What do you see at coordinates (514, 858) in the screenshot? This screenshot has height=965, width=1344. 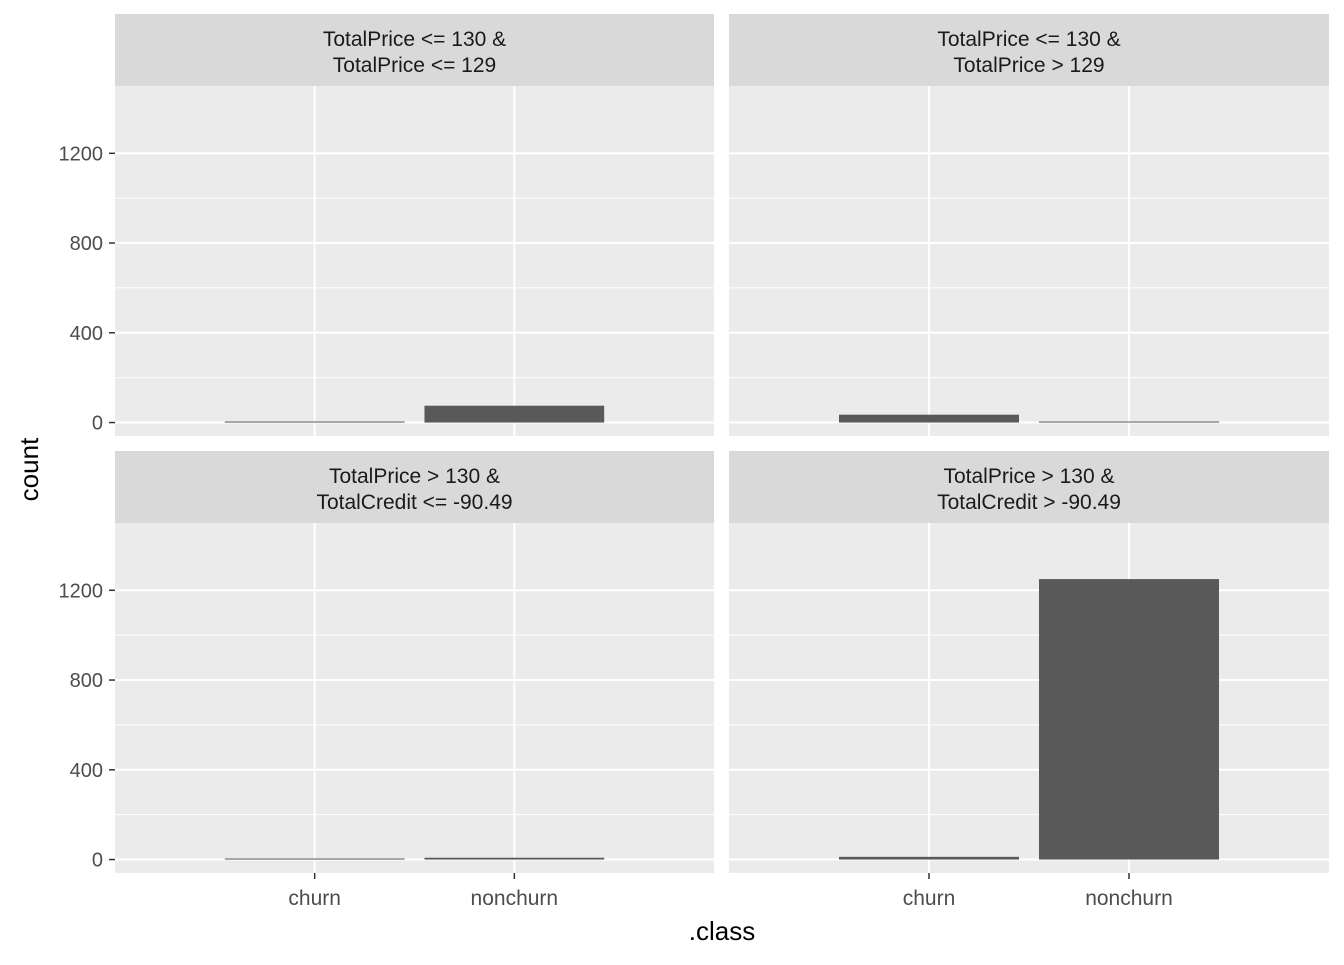 I see `bar-panel-3-nonchurn` at bounding box center [514, 858].